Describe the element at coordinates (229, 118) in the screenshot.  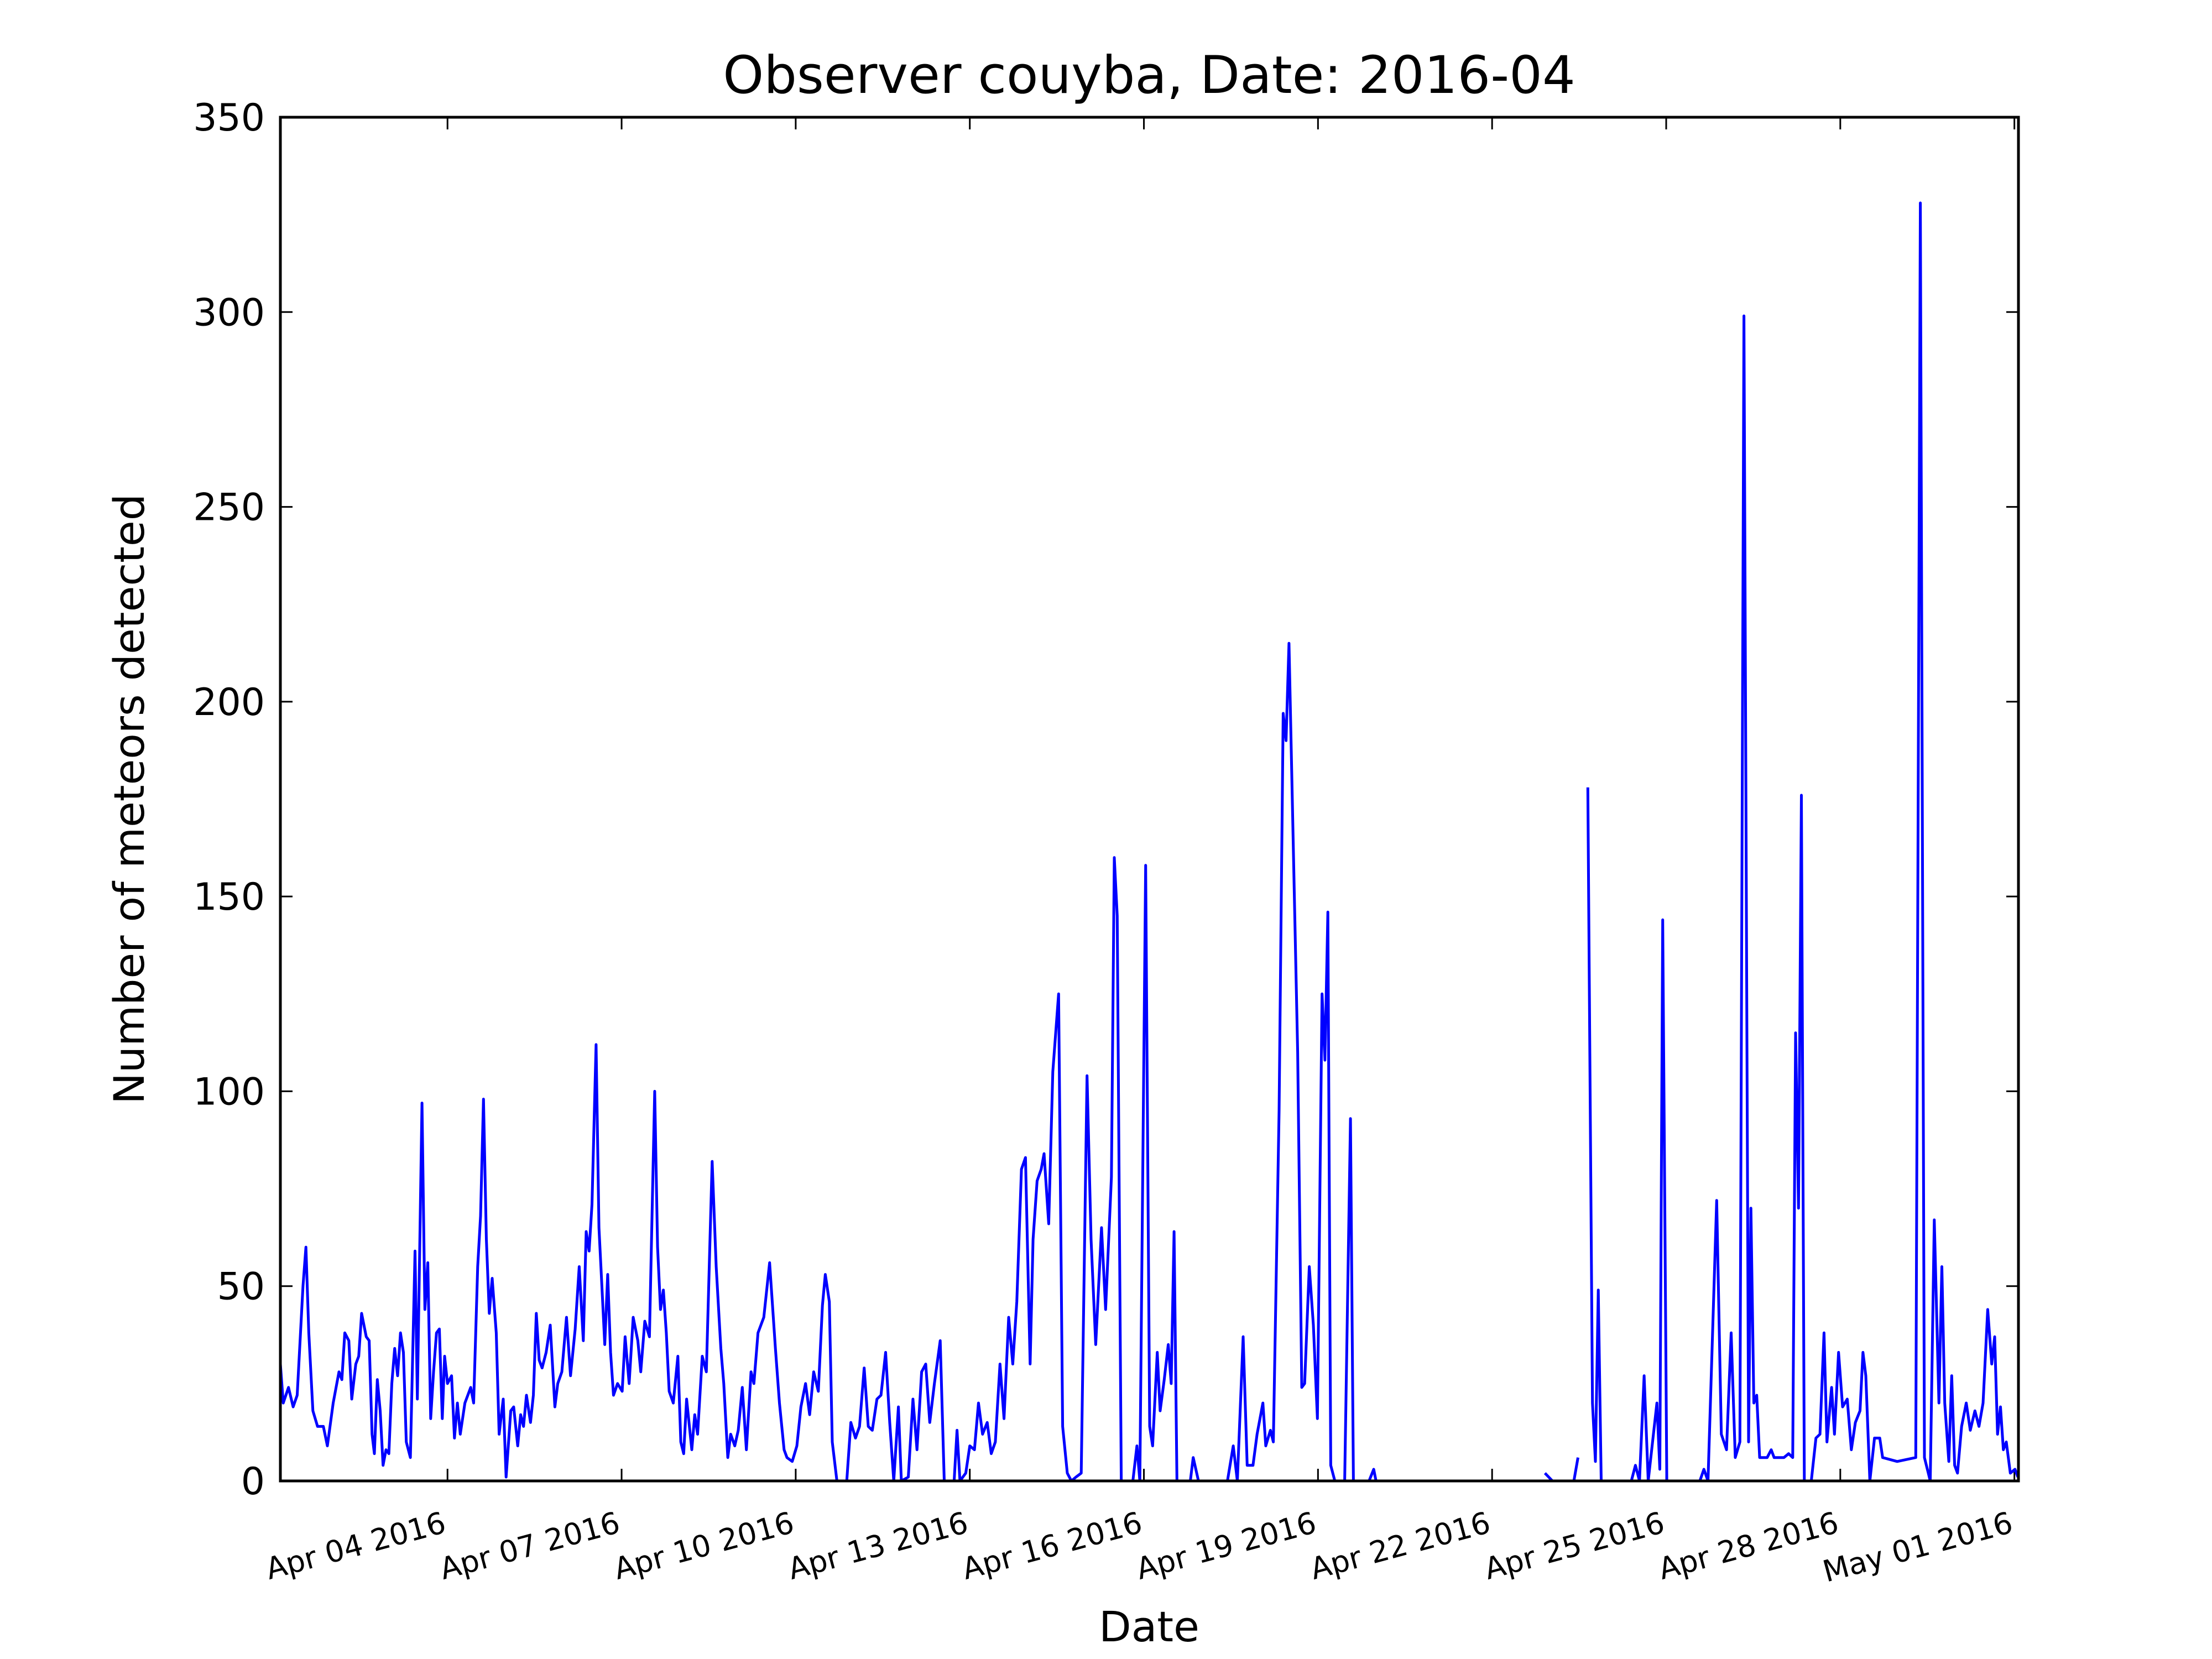
I see `y-tick-label: 350` at that location.